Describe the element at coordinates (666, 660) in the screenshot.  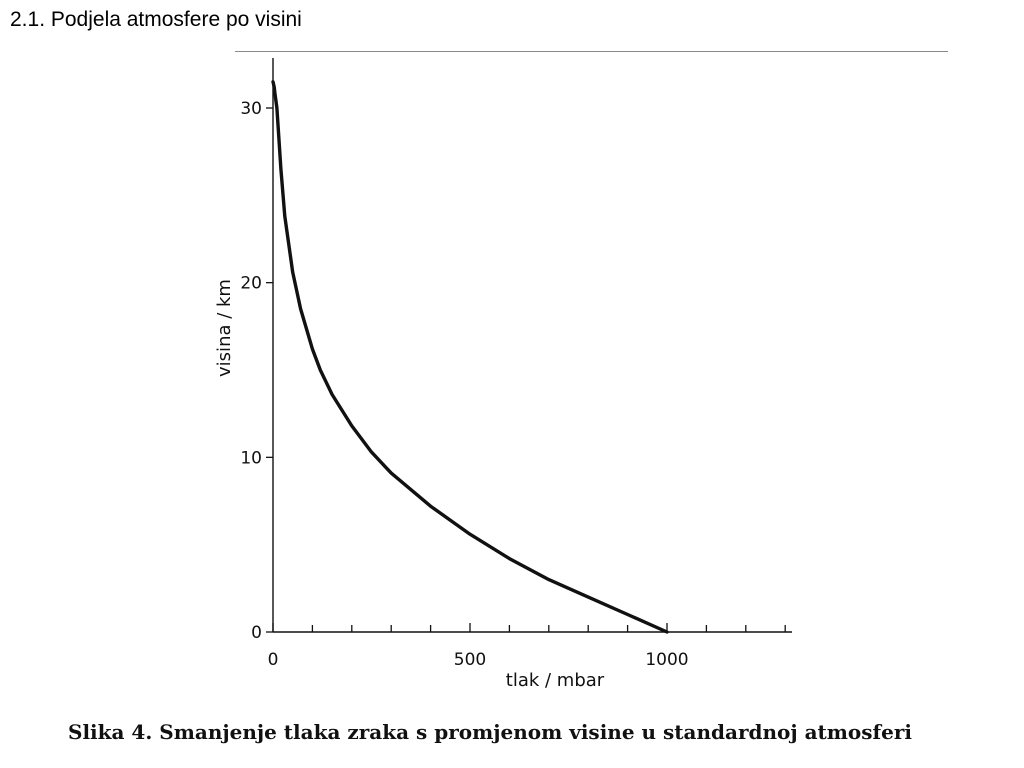
I see `x-tick-label: 1000` at that location.